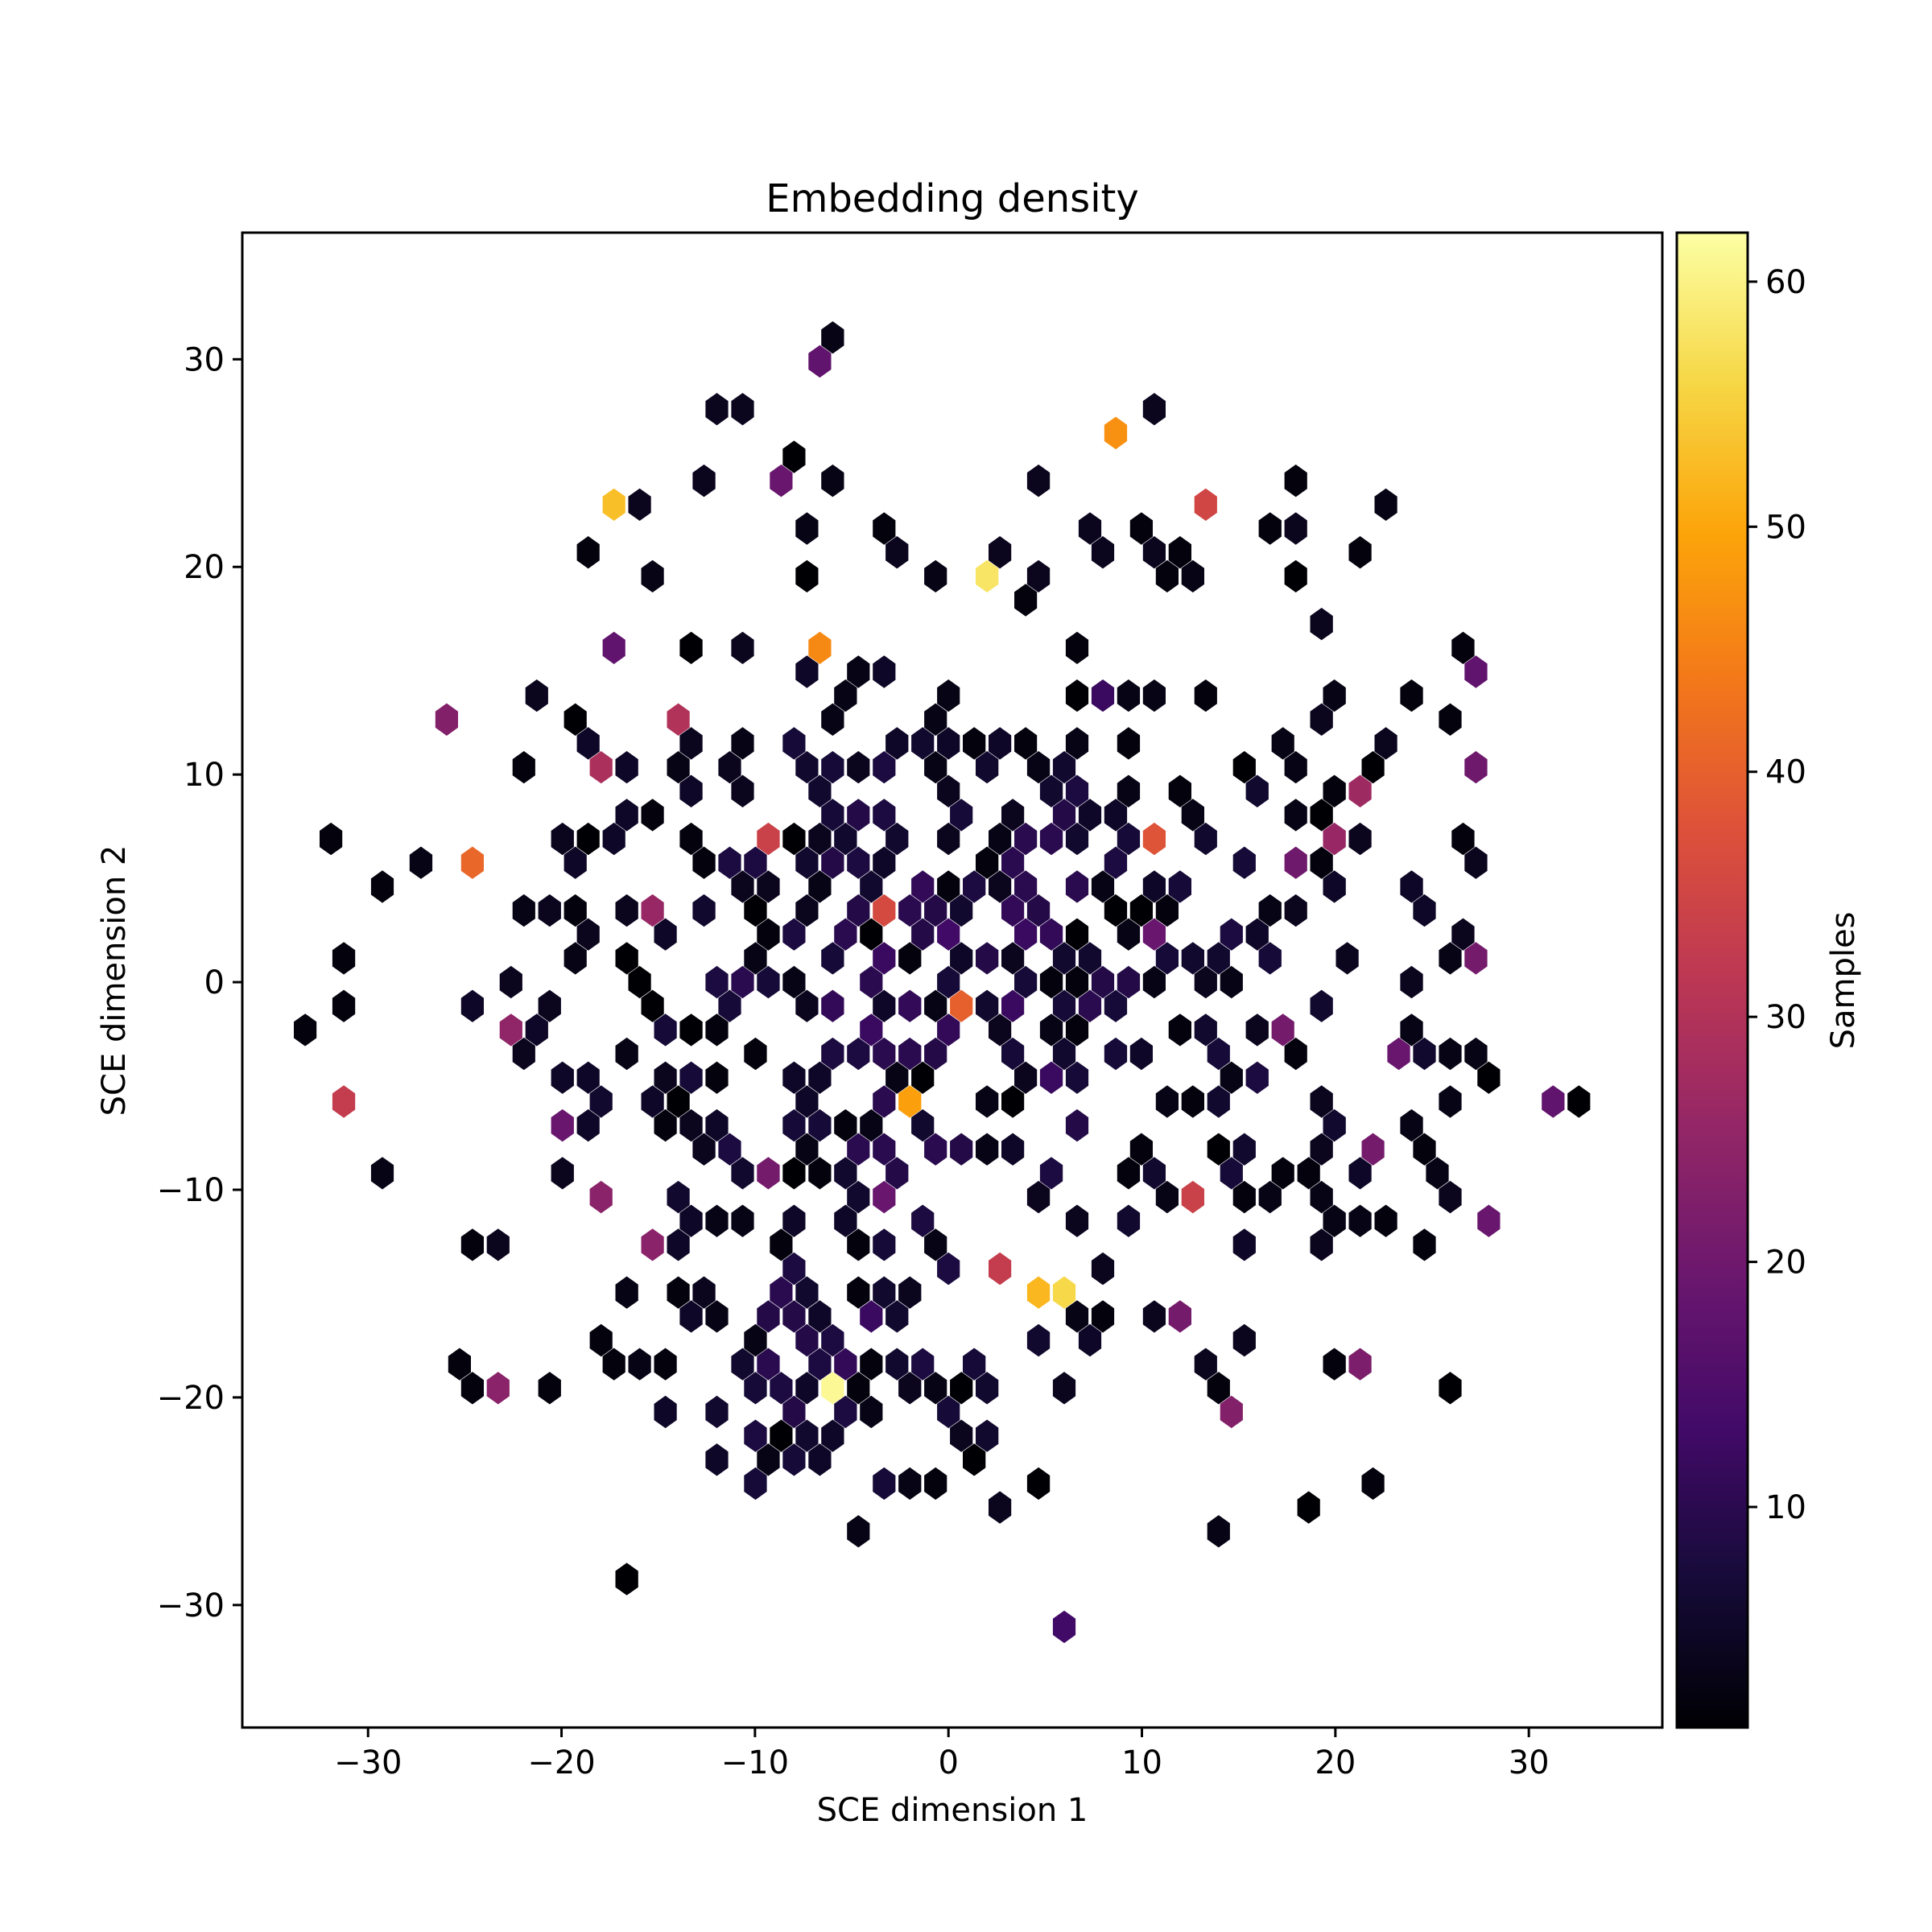 The image size is (1932, 1932). I want to click on colorbar-tick-label: 10, so click(1785, 1507).